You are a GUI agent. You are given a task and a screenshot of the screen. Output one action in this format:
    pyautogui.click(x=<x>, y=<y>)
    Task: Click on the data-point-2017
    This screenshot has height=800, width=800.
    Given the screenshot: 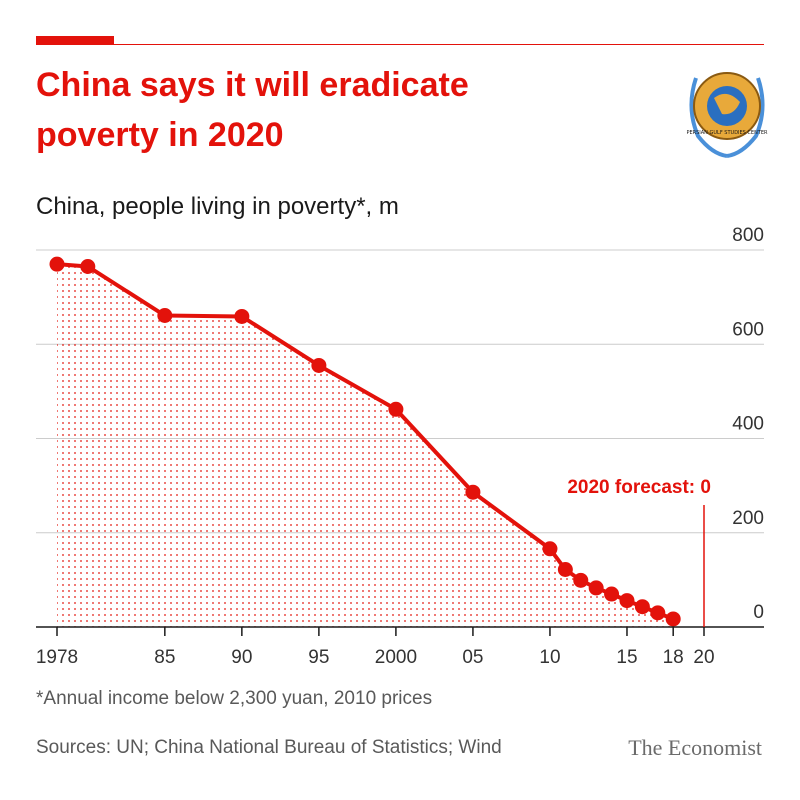 What is the action you would take?
    pyautogui.click(x=658, y=613)
    